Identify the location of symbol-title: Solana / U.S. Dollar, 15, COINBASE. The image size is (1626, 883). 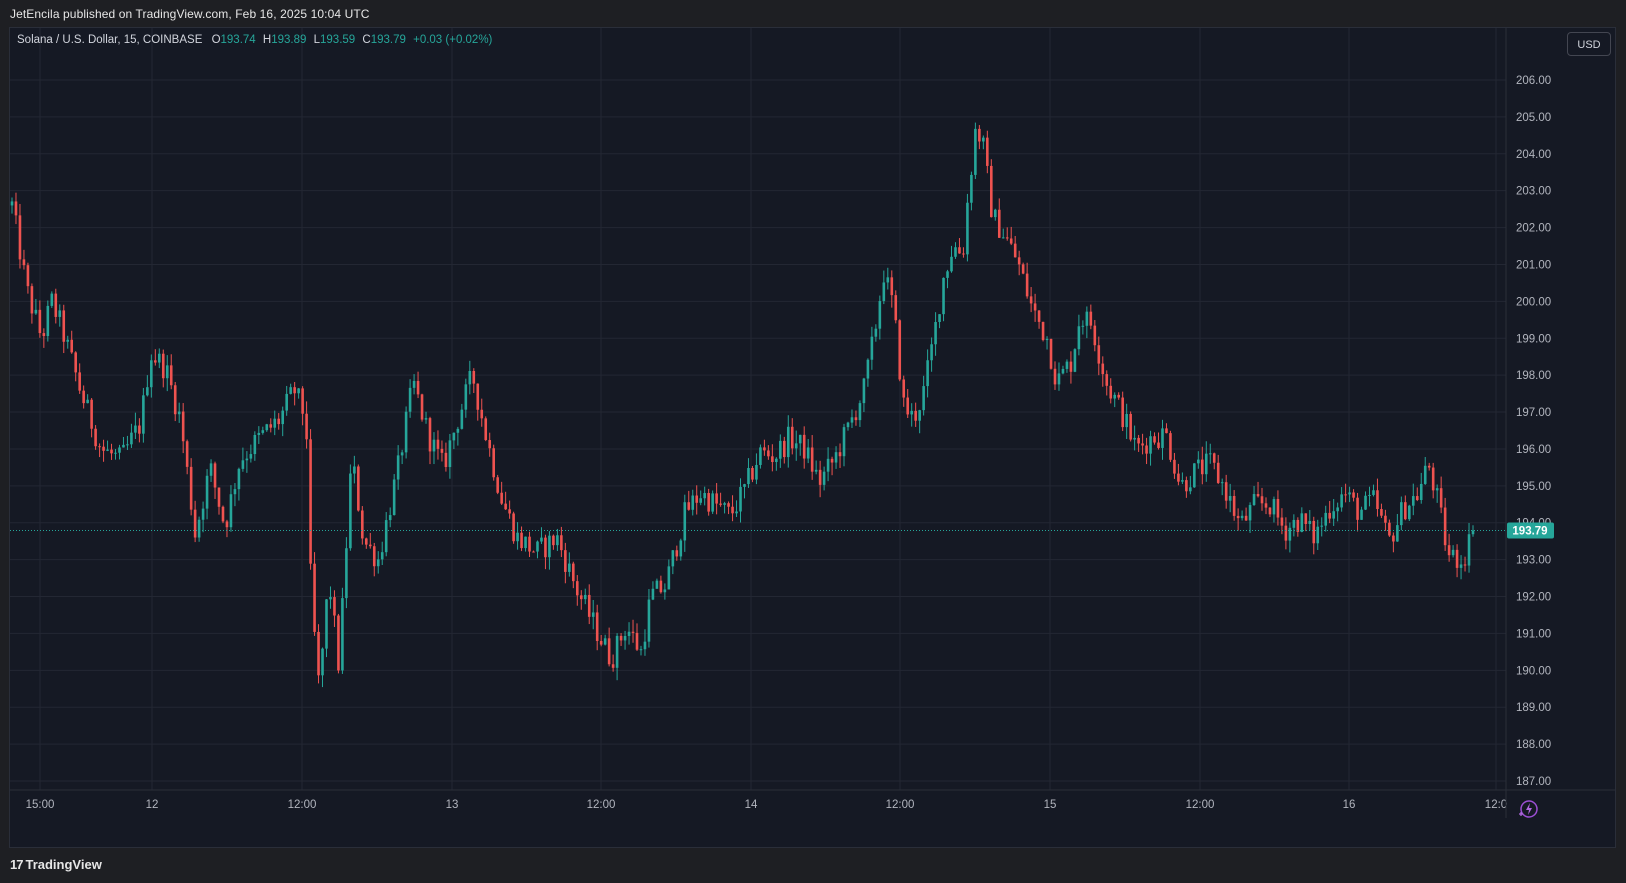
(110, 40).